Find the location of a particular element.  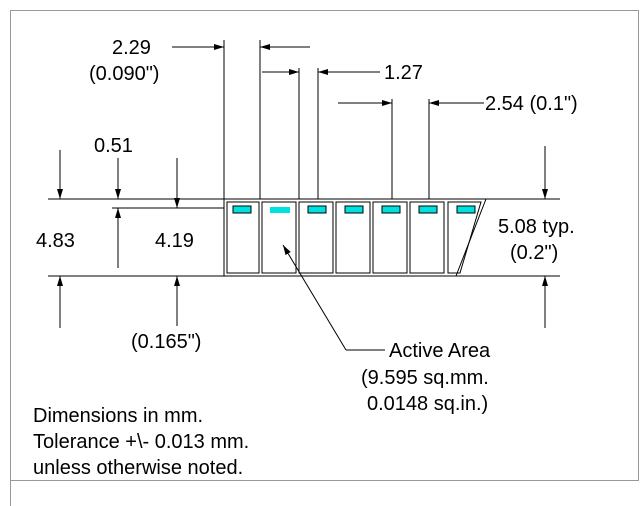

top-extension-lines is located at coordinates (326, 119).